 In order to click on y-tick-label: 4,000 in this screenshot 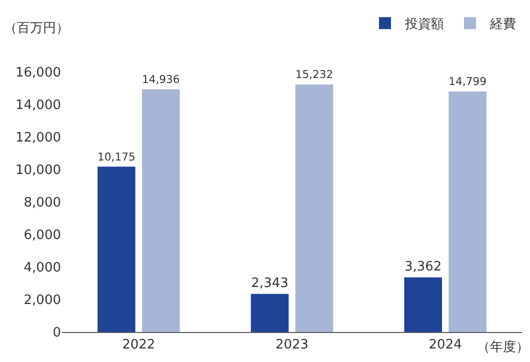, I will do `click(42, 268)`.